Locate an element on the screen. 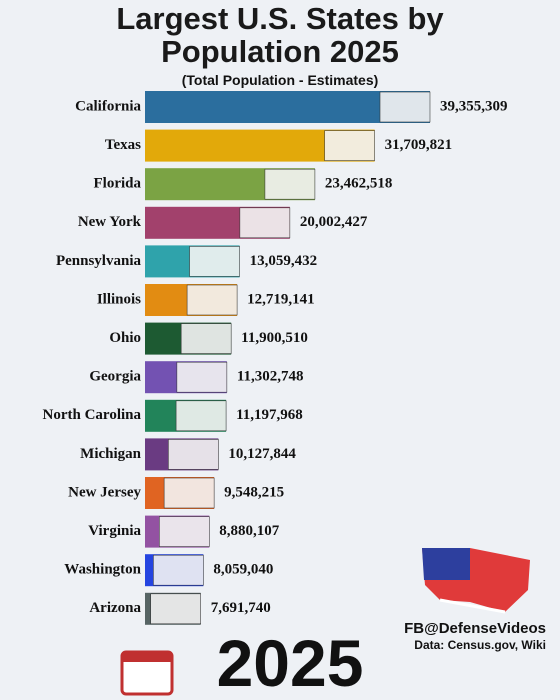 This screenshot has height=700, width=560. category-label: Michigan is located at coordinates (110, 454).